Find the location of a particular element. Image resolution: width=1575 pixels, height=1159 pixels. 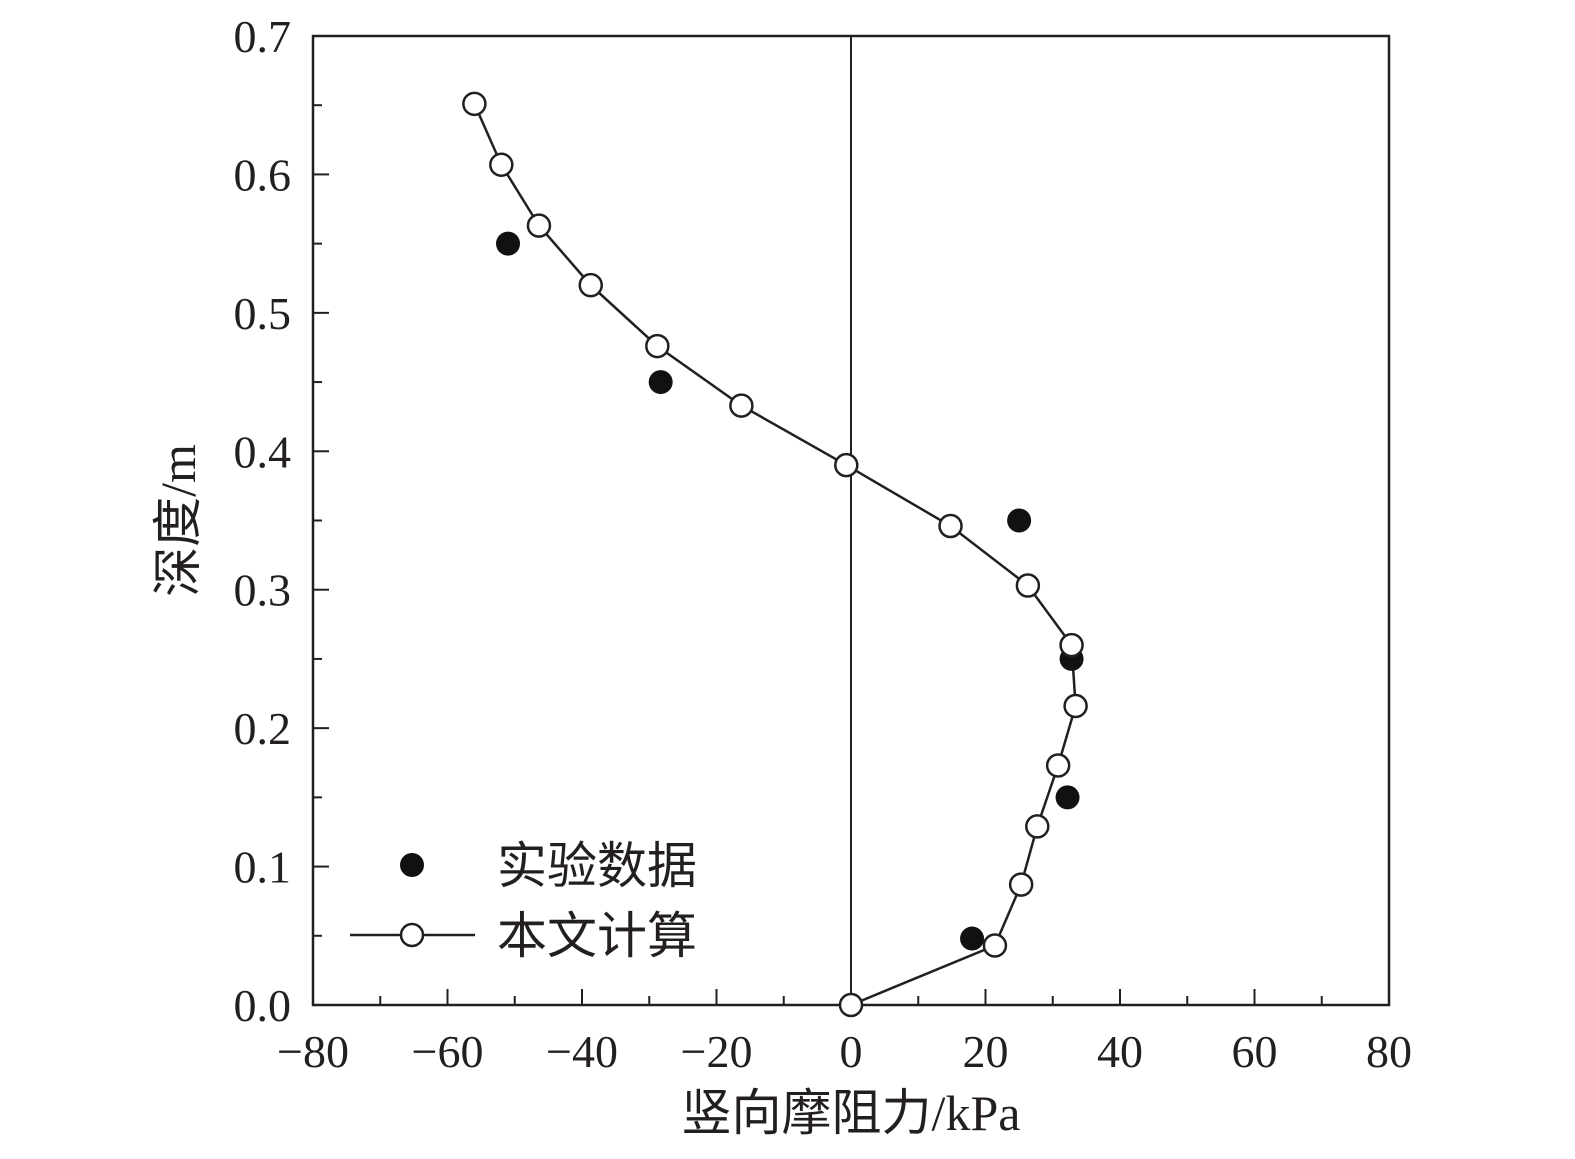

y-tick-label: 0.3 is located at coordinates (263, 590).